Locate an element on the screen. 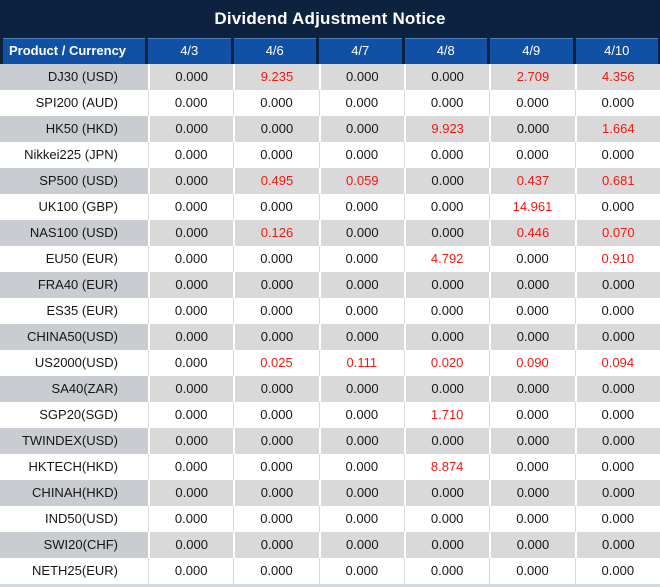  product-cell: TWINDEX(USD) is located at coordinates (74, 441).